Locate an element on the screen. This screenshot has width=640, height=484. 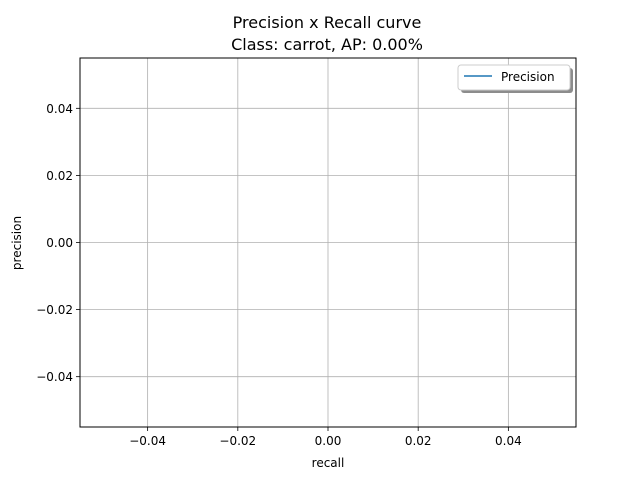
x-tick-label: 0.02 is located at coordinates (418, 441).